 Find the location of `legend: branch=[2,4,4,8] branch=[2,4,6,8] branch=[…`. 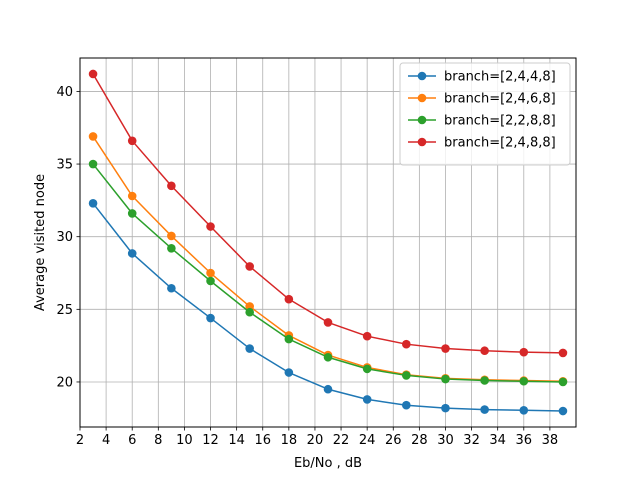

legend: branch=[2,4,4,8] branch=[2,4,6,8] branch=[… is located at coordinates (485, 114).